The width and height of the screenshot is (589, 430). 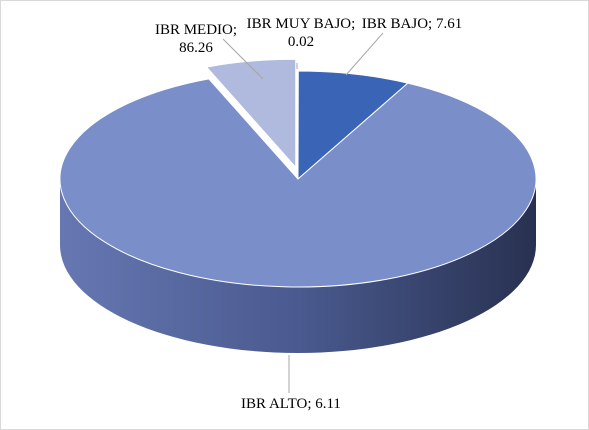 I want to click on data-label: IBR BAJO; 7.61, so click(x=412, y=24).